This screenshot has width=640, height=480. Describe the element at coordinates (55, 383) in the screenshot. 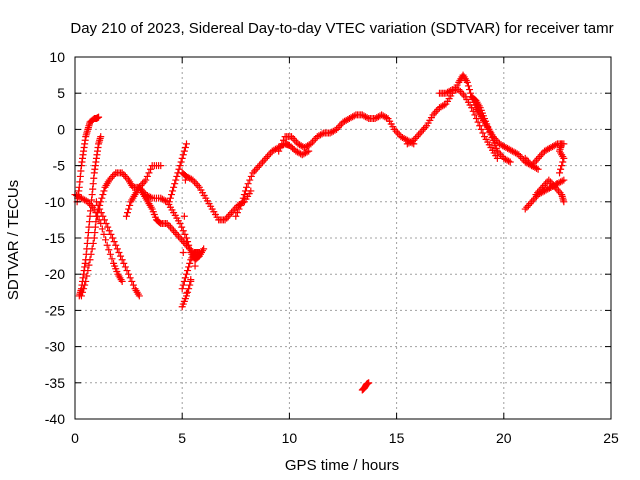

I see `y-tick-label: -35` at that location.